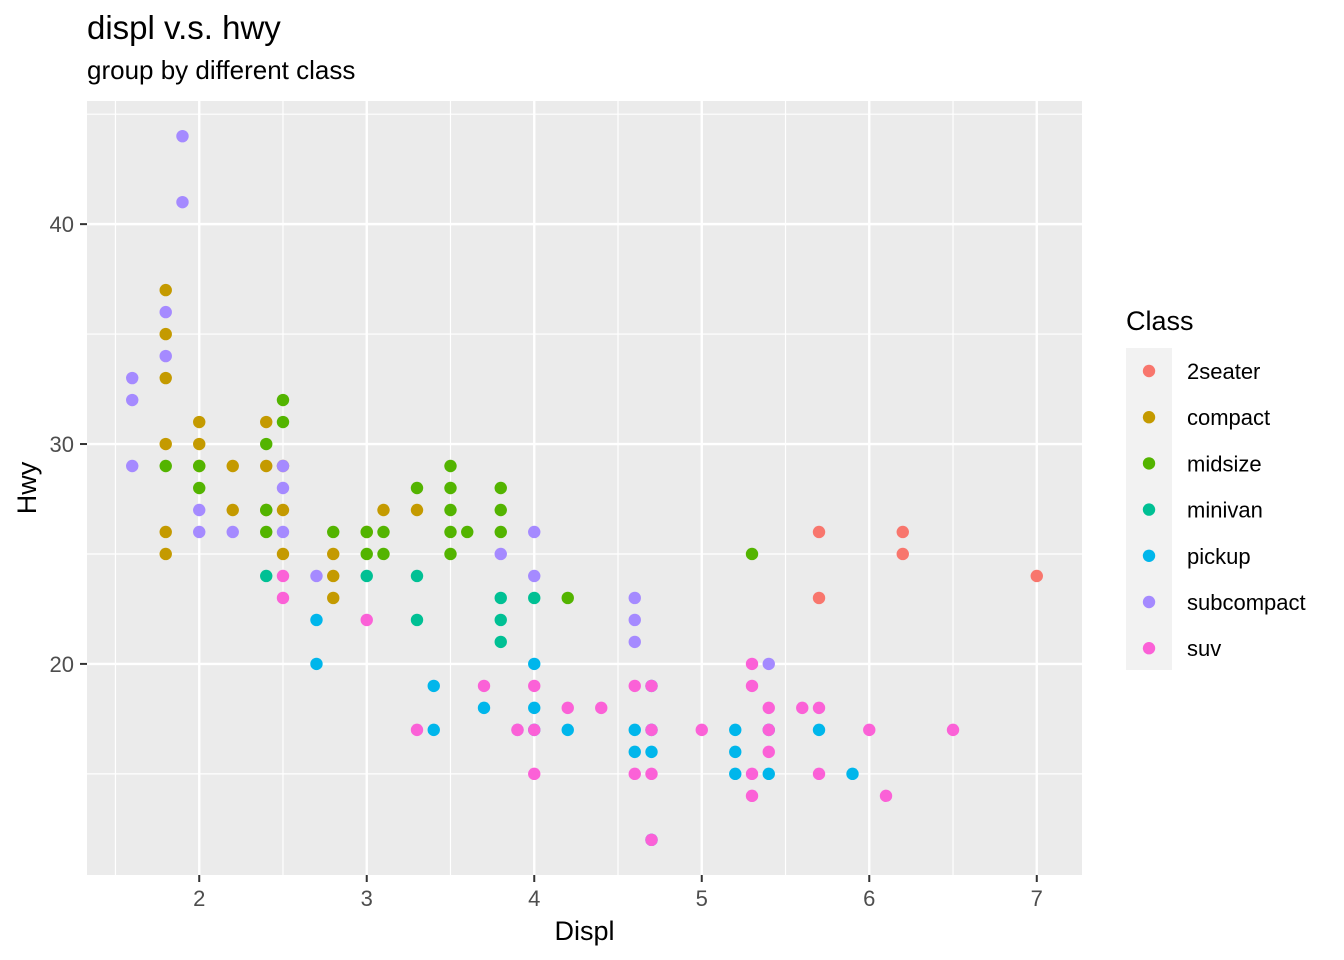 Image resolution: width=1344 pixels, height=960 pixels. What do you see at coordinates (1228, 417) in the screenshot?
I see `legend-label-compact: compact` at bounding box center [1228, 417].